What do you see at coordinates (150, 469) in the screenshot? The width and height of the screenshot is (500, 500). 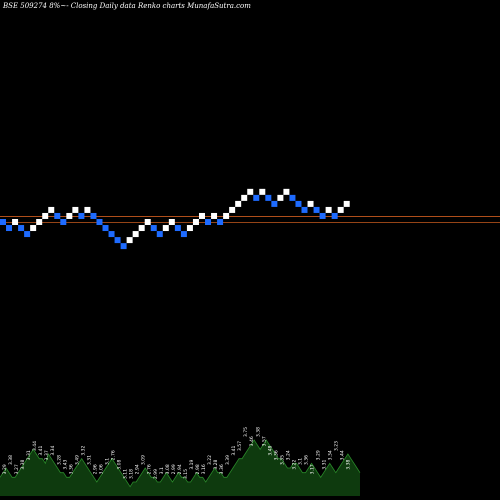 I see `volume-label-24: 2.76` at bounding box center [150, 469].